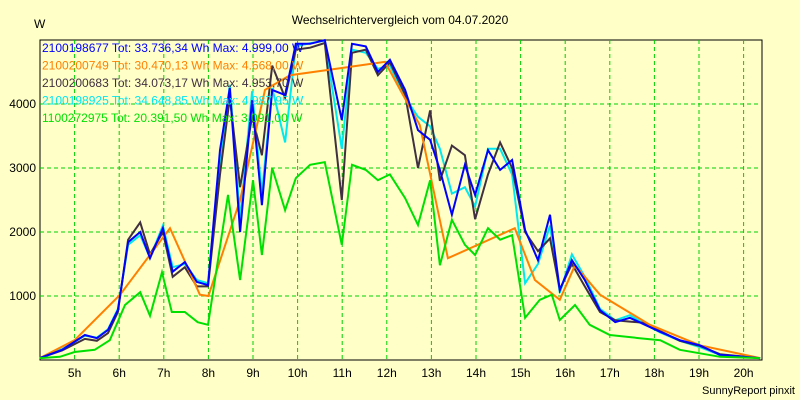 The width and height of the screenshot is (800, 400). Describe the element at coordinates (400, 20) in the screenshot. I see `chart-title: Wechselrichtervergleich vom 04.07.2020` at that location.